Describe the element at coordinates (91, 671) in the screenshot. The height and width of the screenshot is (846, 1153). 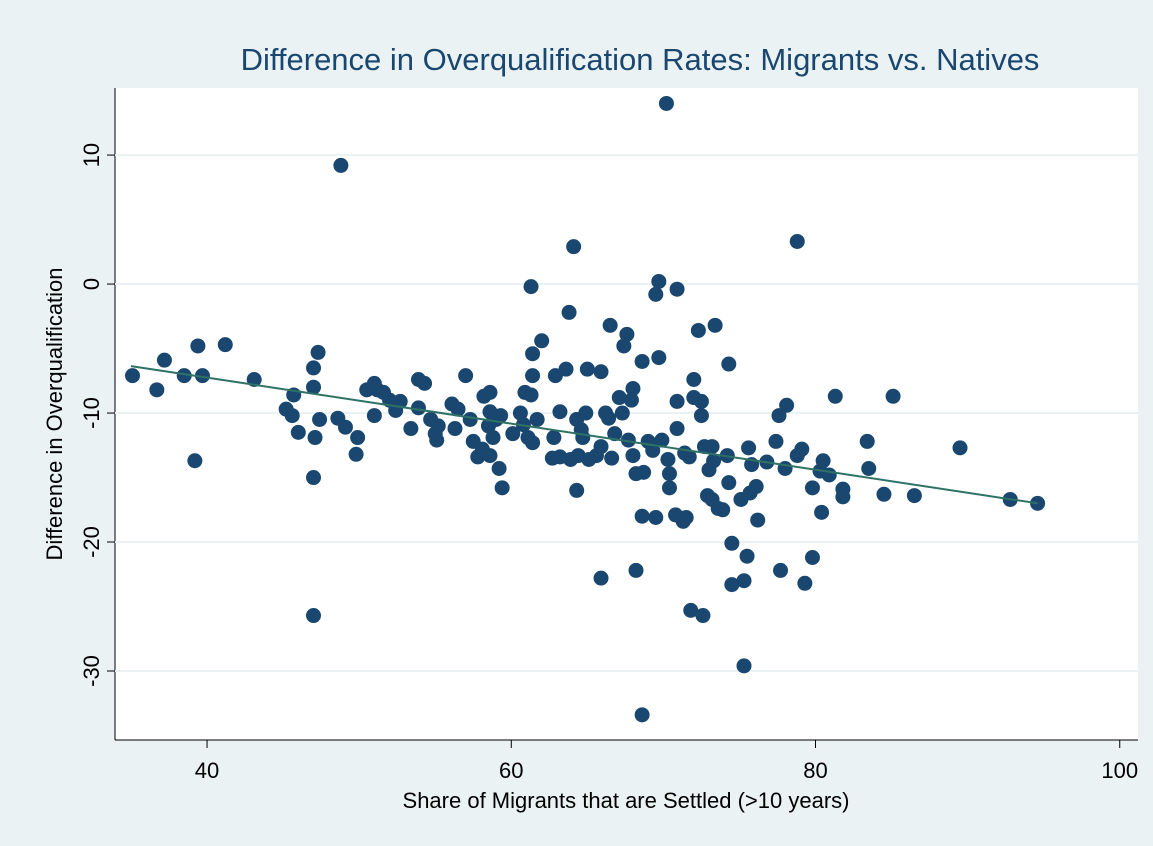
I see `y-tick-label: -30` at that location.